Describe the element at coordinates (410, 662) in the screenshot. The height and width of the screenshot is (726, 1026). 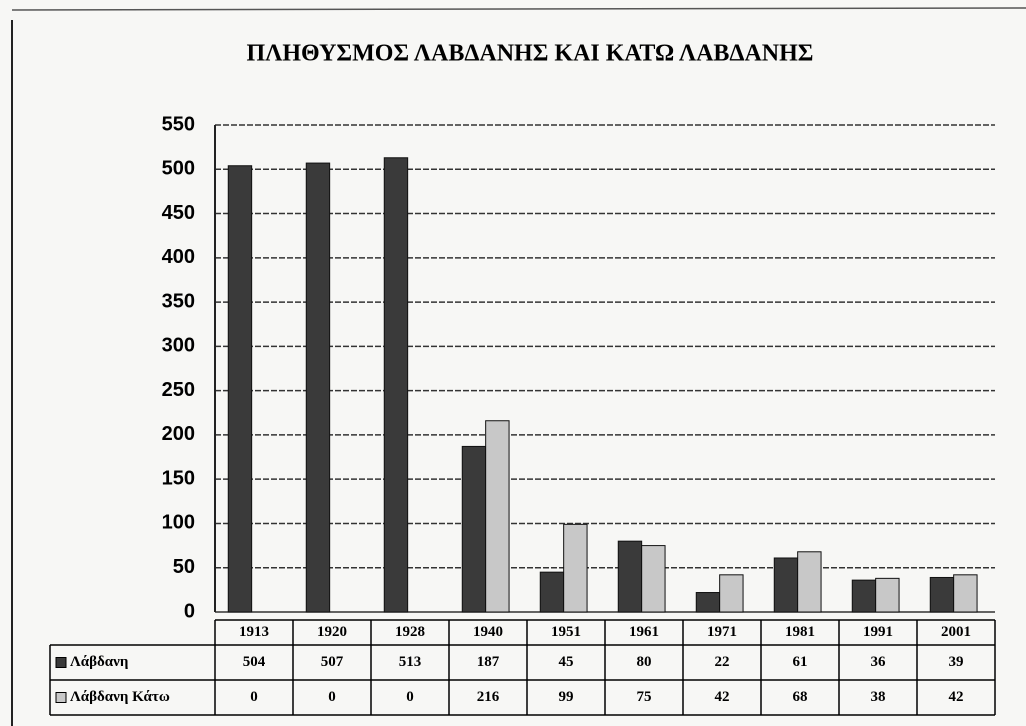
I see `data-label: 513` at that location.